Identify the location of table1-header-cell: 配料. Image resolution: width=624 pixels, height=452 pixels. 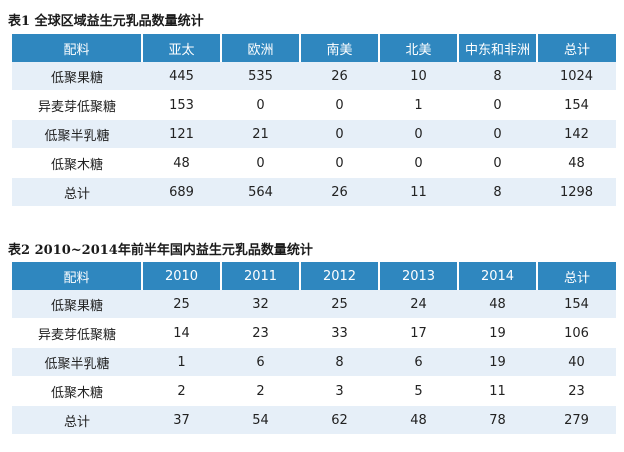
(77, 48).